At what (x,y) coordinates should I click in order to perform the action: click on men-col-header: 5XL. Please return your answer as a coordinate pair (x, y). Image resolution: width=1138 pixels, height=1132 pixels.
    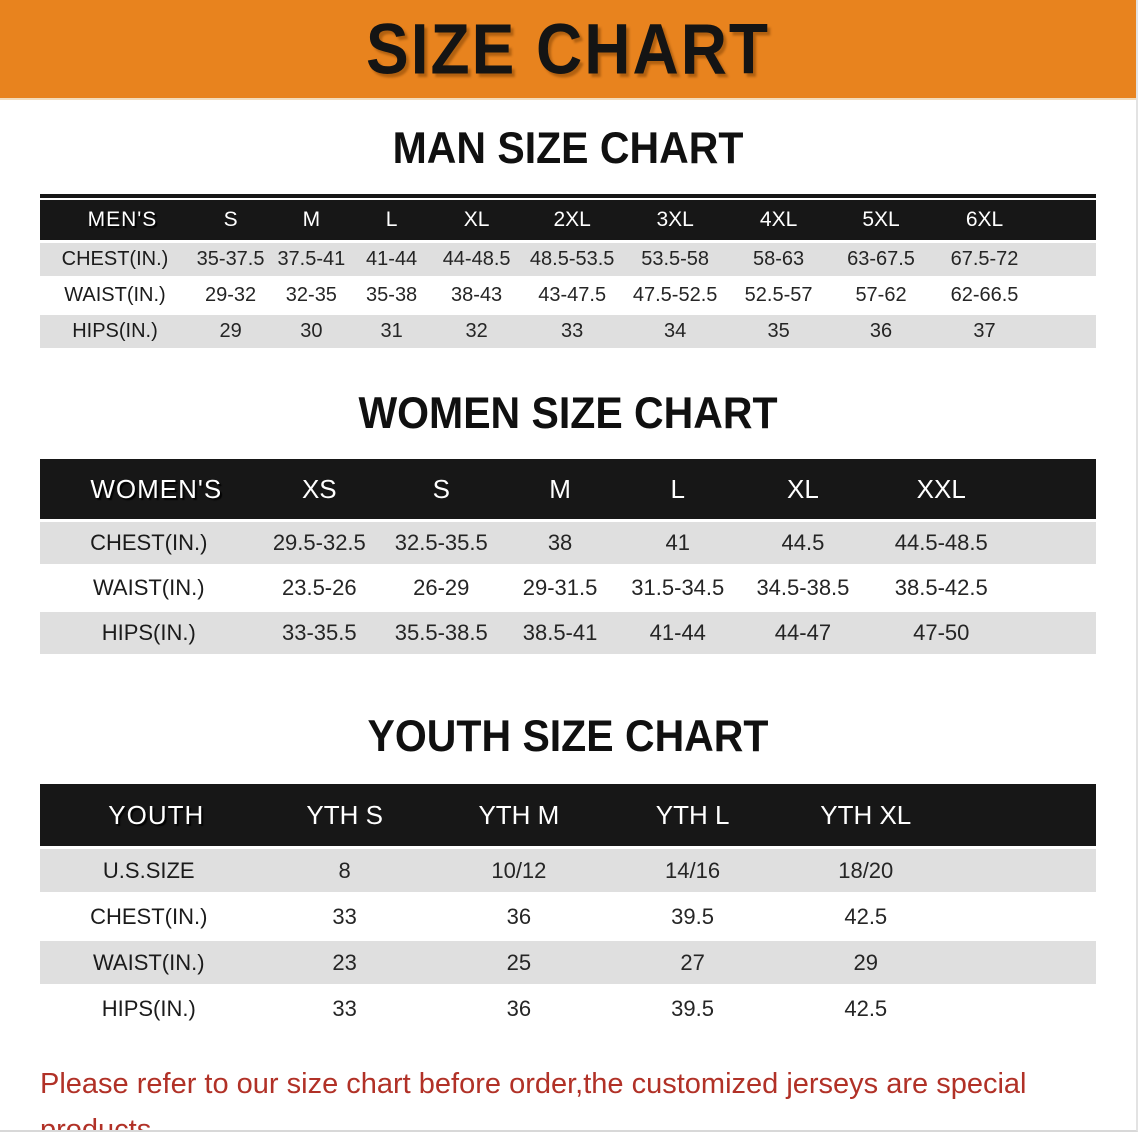
    Looking at the image, I should click on (881, 221).